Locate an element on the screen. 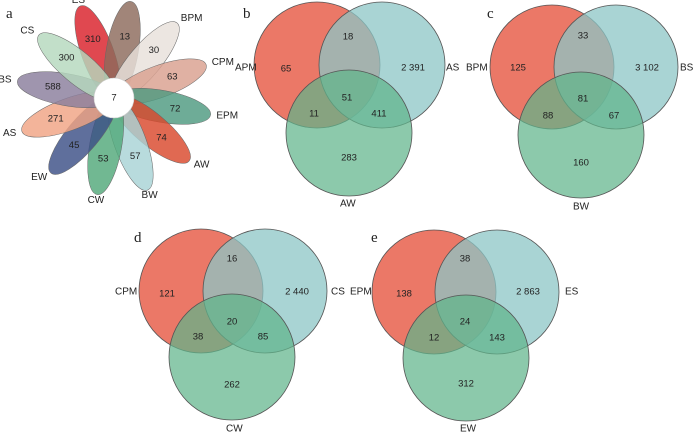 Image resolution: width=700 pixels, height=432 pixels. venn-d-bottom-only: 262 is located at coordinates (232, 385).